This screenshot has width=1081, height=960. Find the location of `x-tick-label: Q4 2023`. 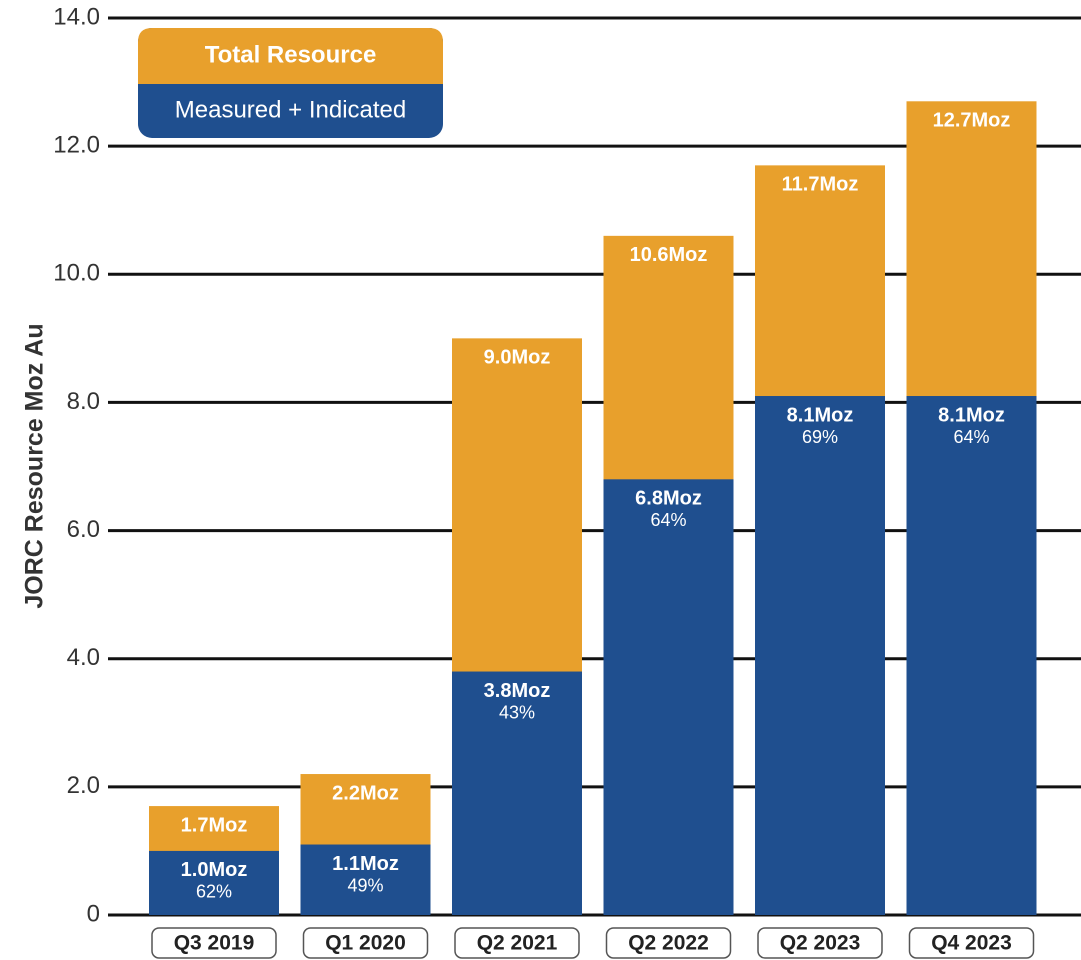

x-tick-label: Q4 2023 is located at coordinates (971, 943).